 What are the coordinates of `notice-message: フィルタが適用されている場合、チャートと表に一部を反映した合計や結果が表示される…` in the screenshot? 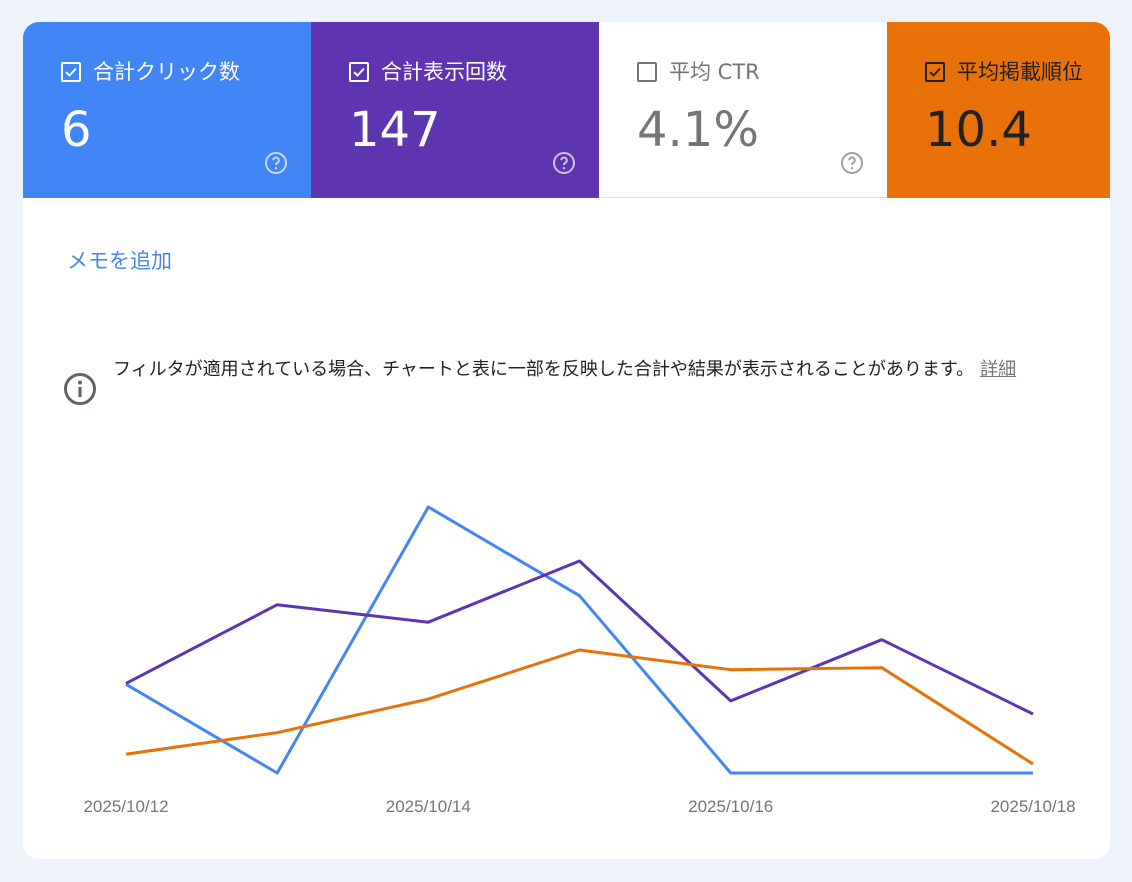 It's located at (544, 369).